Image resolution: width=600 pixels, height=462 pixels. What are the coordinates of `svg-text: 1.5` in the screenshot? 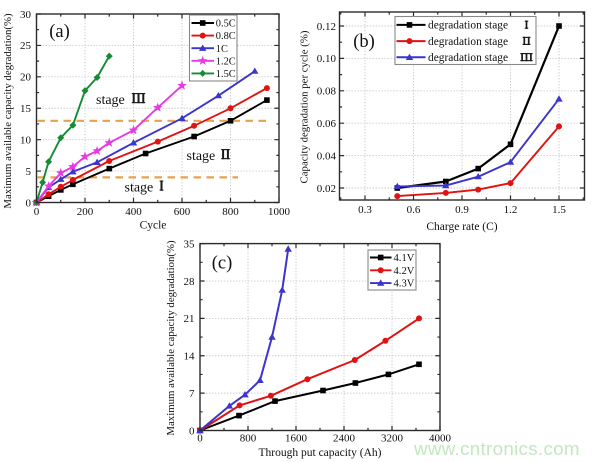 It's located at (559, 210).